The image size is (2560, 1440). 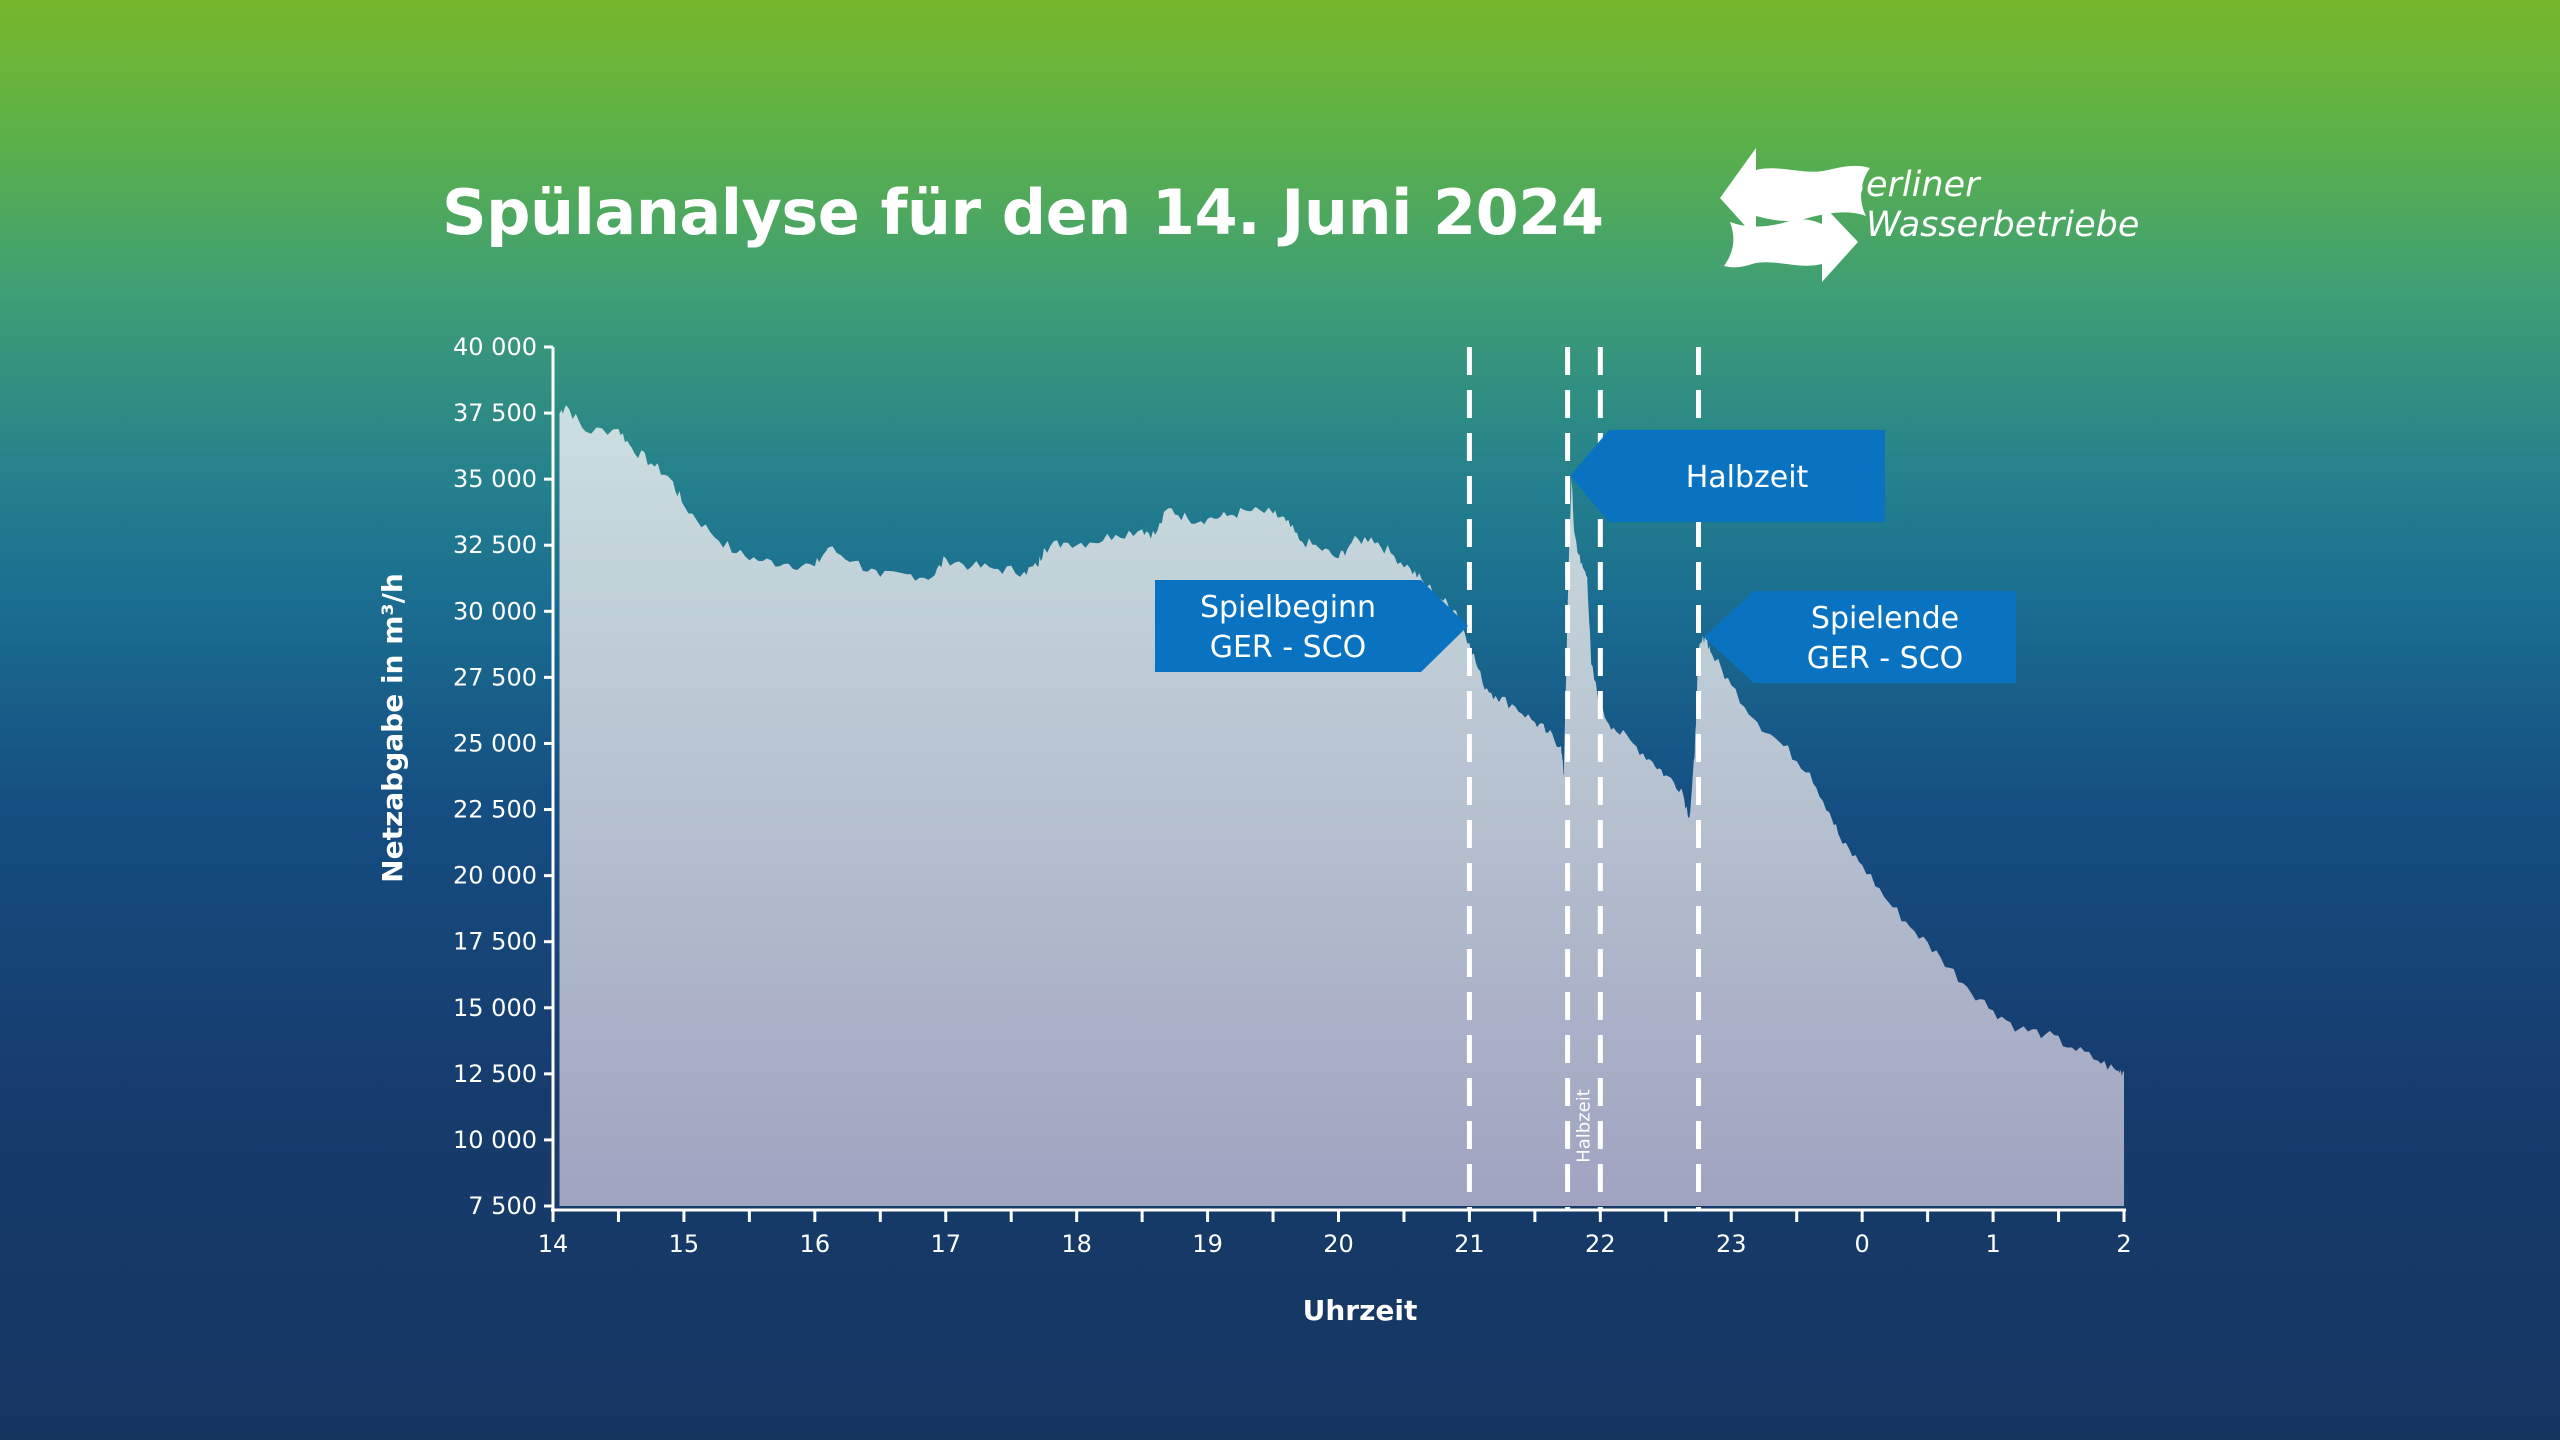 What do you see at coordinates (502, 1206) in the screenshot?
I see `y-tick-label: 7 500` at bounding box center [502, 1206].